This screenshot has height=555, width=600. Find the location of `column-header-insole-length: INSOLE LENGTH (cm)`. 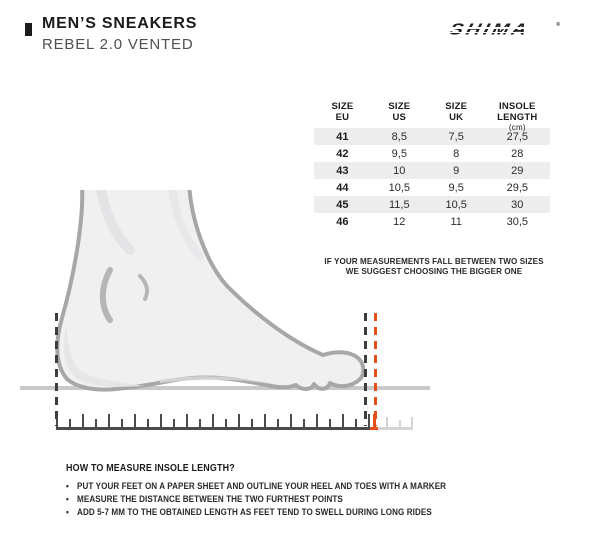

column-header-insole-length: INSOLE LENGTH (cm) is located at coordinates (517, 116).